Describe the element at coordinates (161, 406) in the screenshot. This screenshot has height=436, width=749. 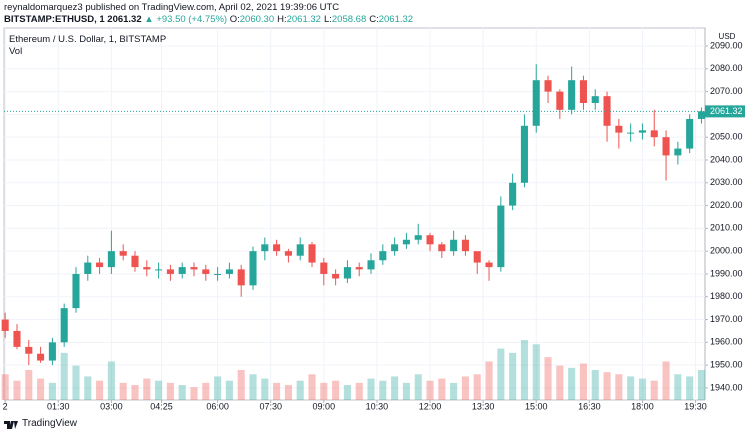
I see `x-tick-label: 04:25` at that location.